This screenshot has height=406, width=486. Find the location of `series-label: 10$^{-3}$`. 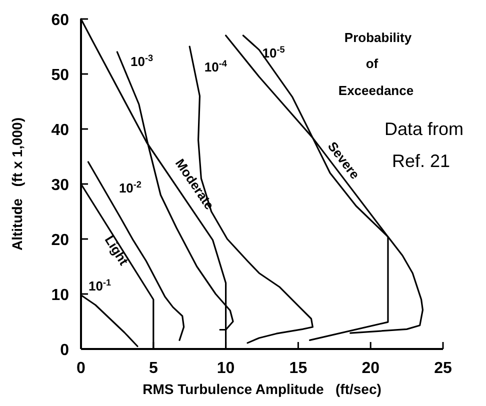

series-label: 10$^{-3}$ is located at coordinates (142, 60).